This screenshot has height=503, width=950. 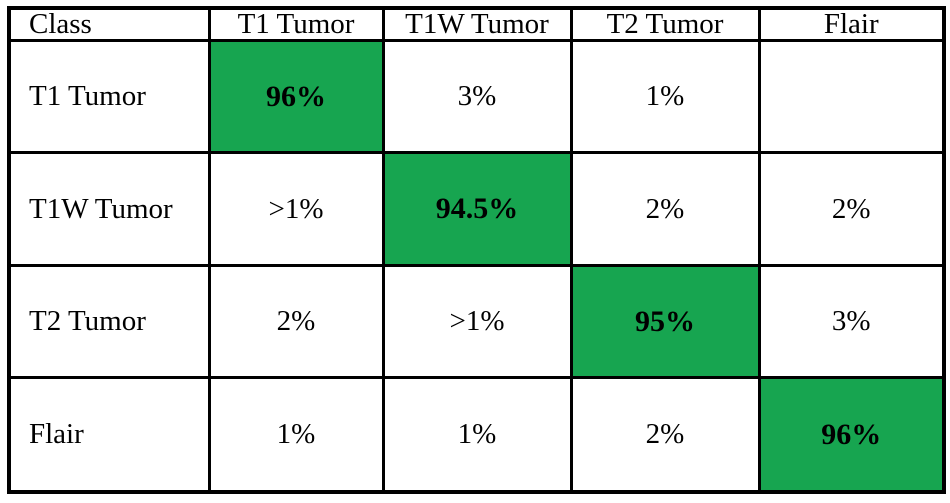 I want to click on cell-t1w-vs-flair: 2%, so click(x=851, y=209).